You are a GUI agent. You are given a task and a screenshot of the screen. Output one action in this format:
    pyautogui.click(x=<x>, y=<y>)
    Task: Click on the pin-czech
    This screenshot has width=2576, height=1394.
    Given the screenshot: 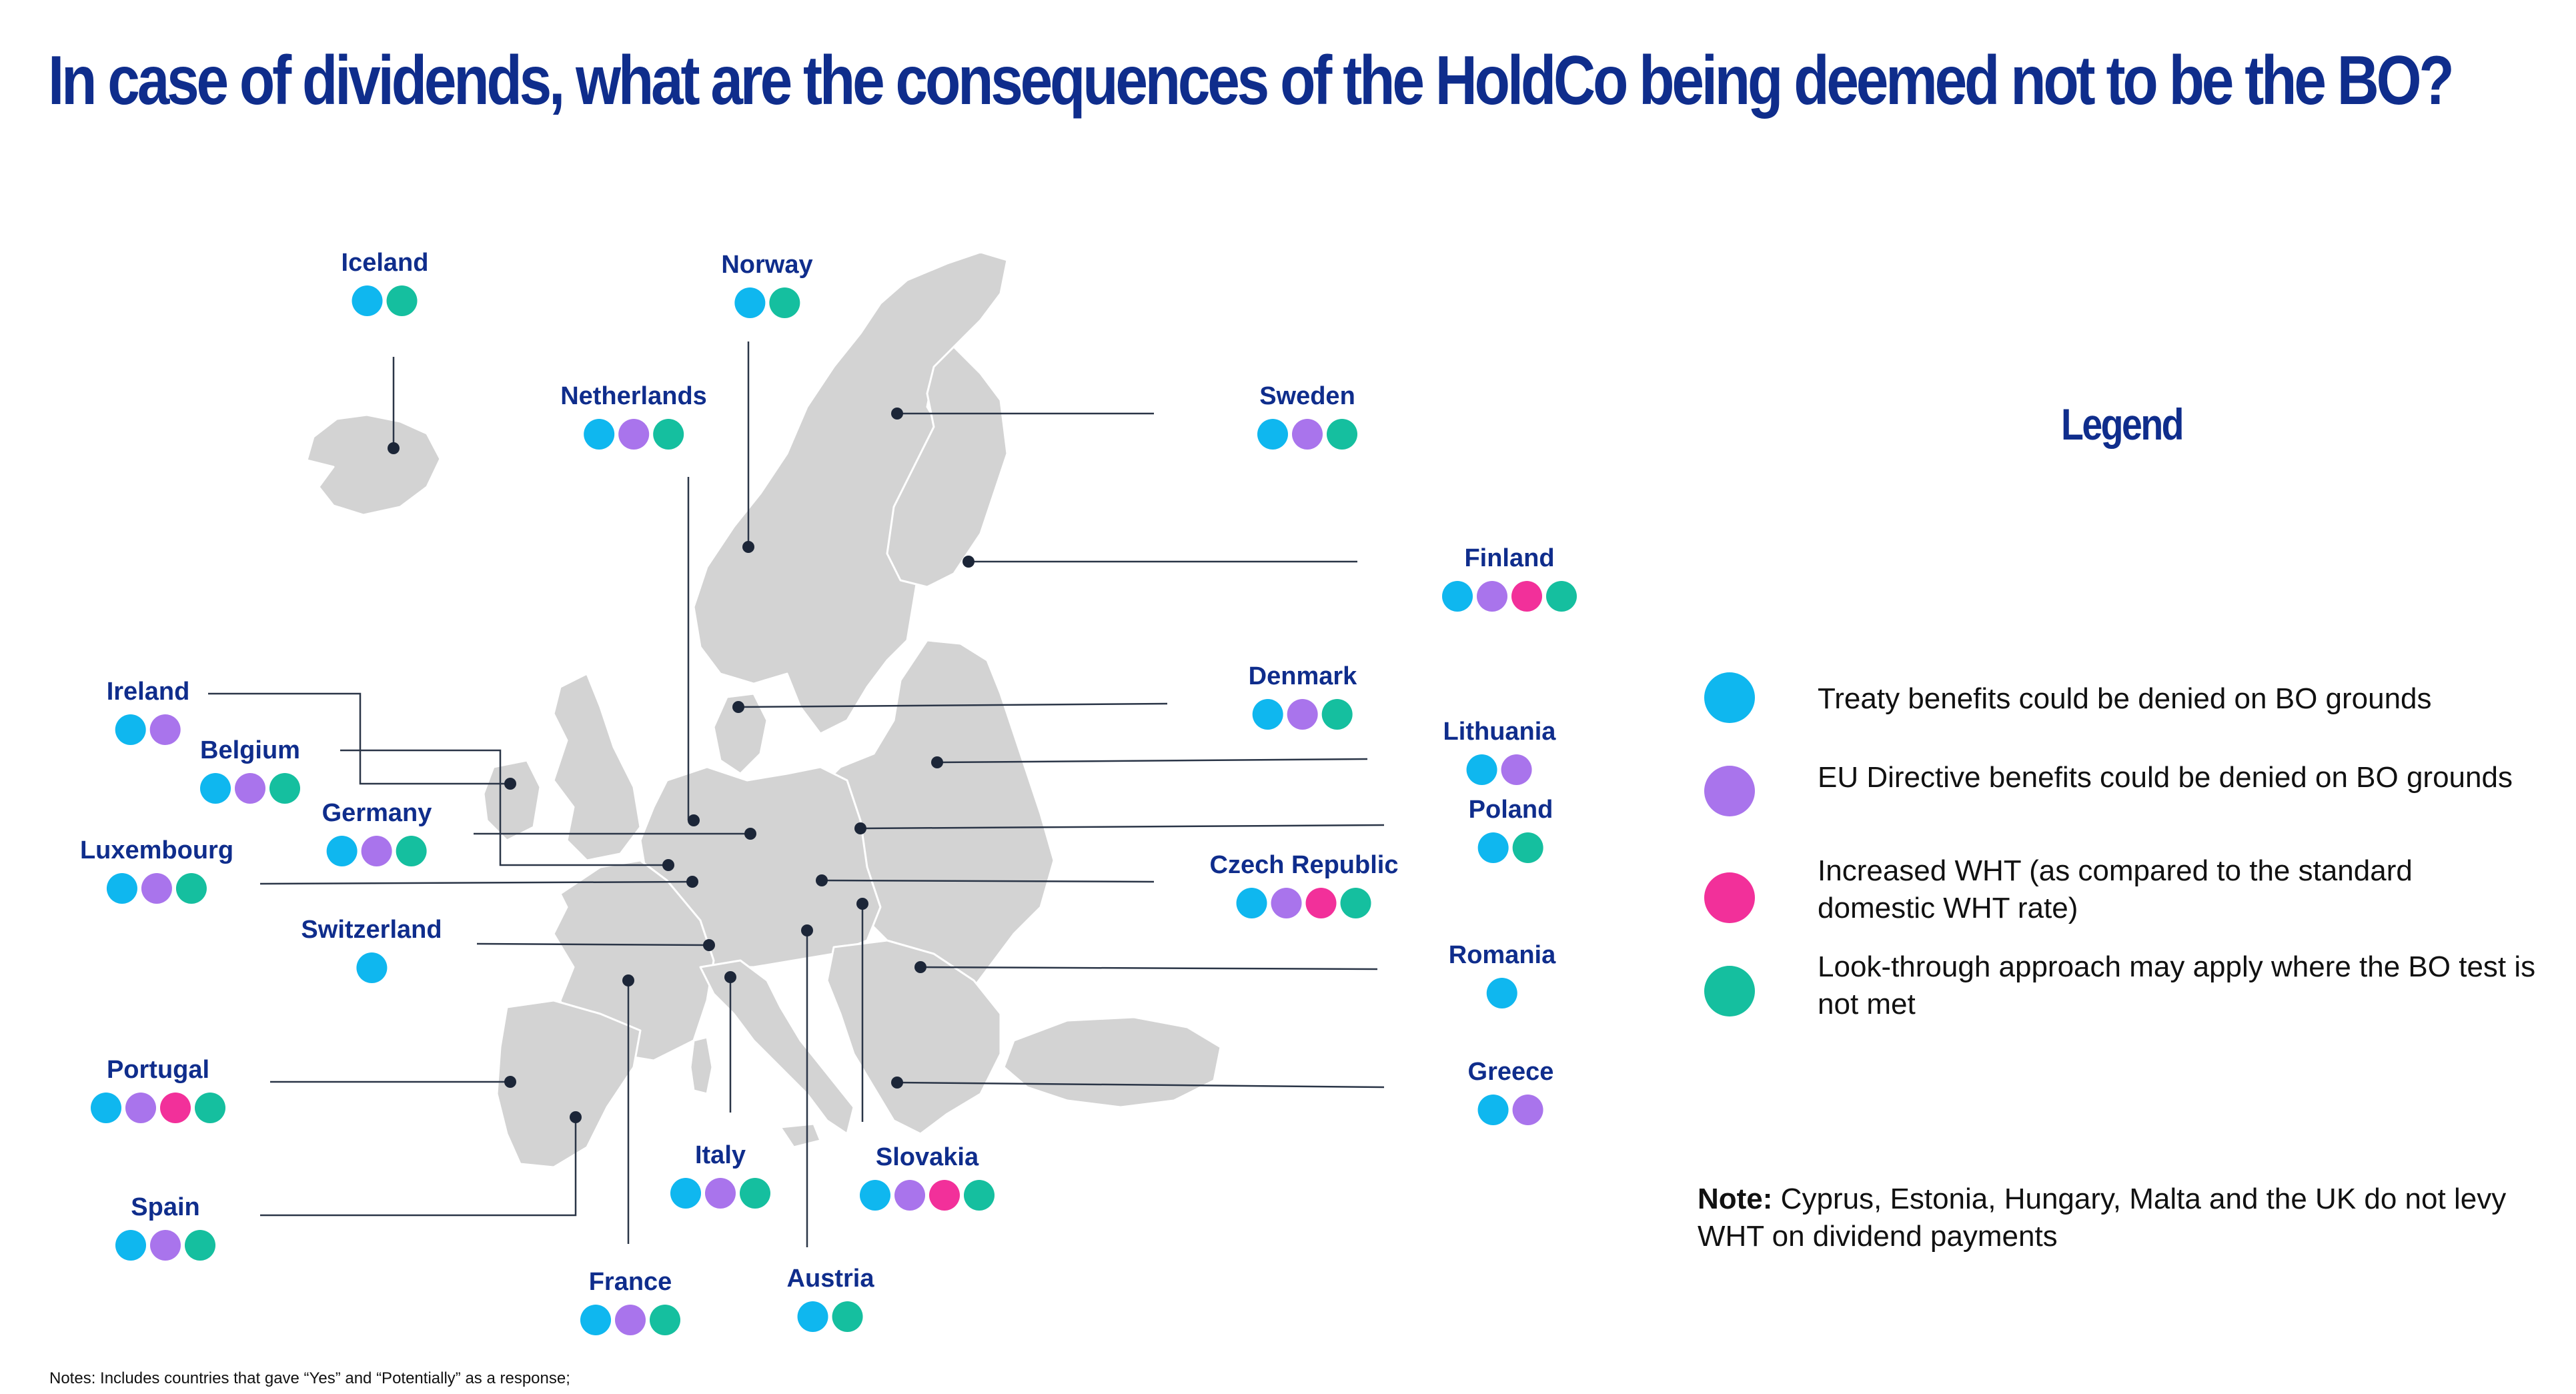 What is the action you would take?
    pyautogui.click(x=822, y=880)
    